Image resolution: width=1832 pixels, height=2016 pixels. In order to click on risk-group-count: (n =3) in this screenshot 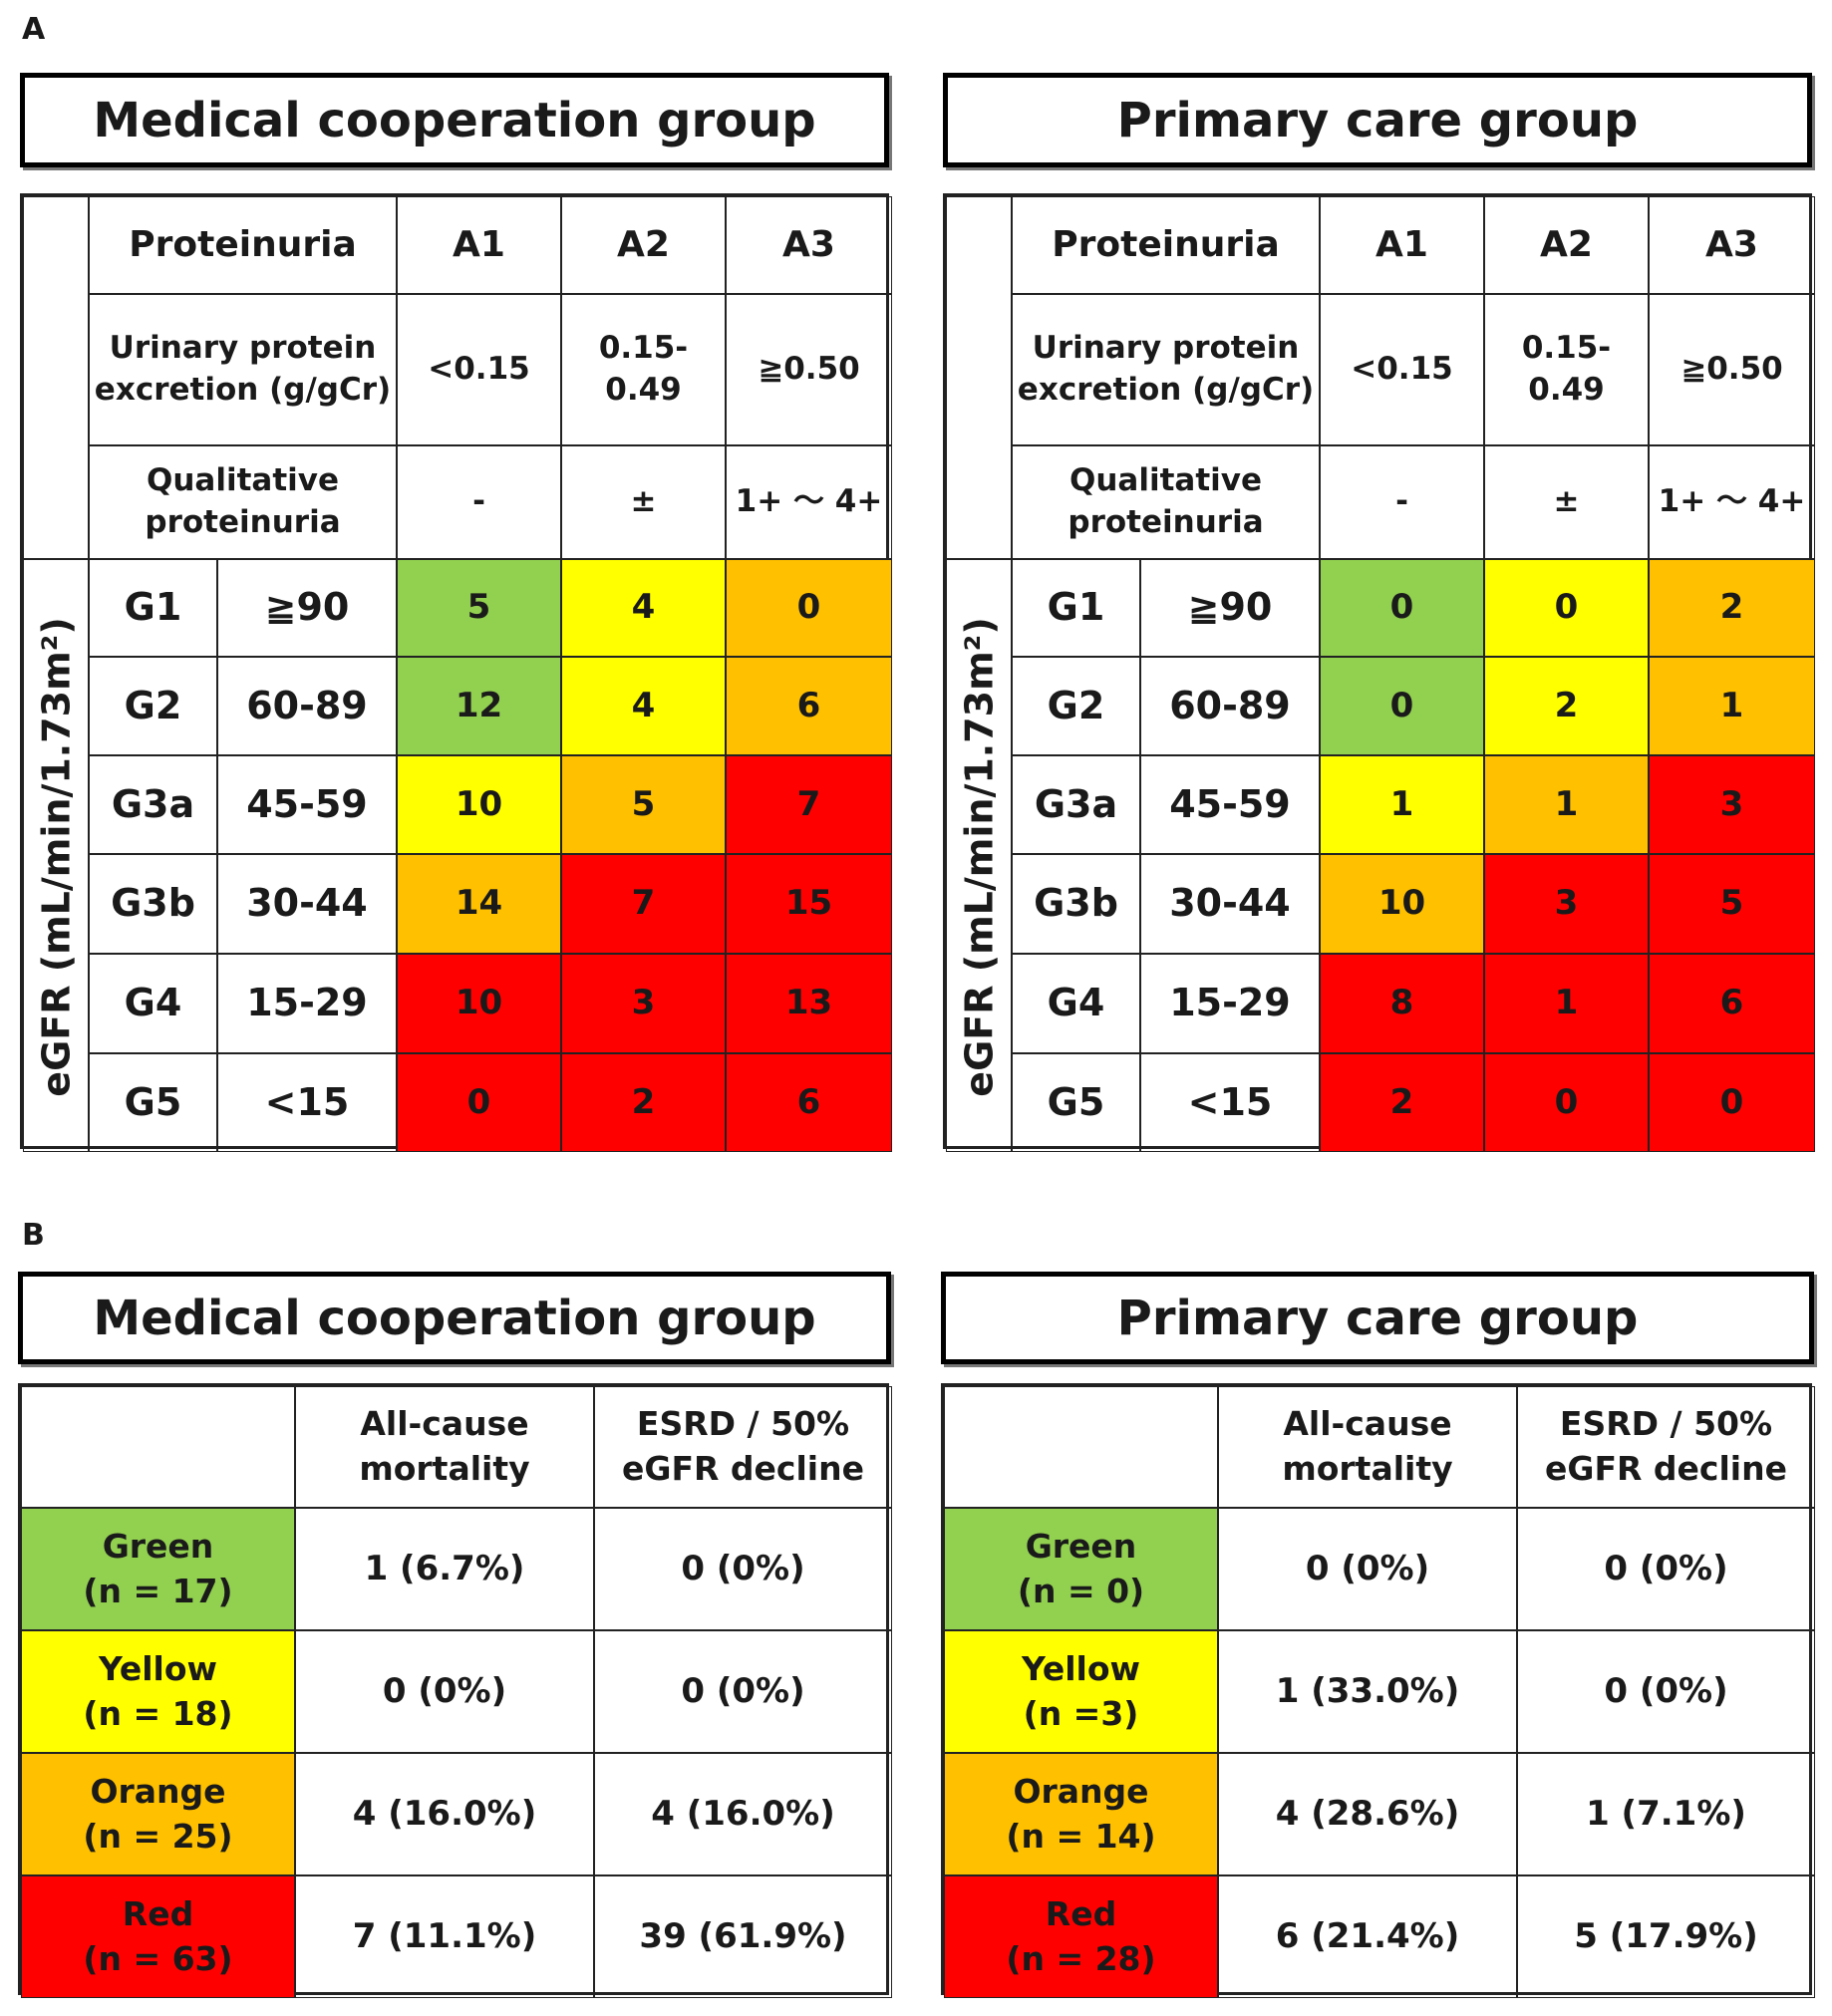, I will do `click(1081, 1713)`.